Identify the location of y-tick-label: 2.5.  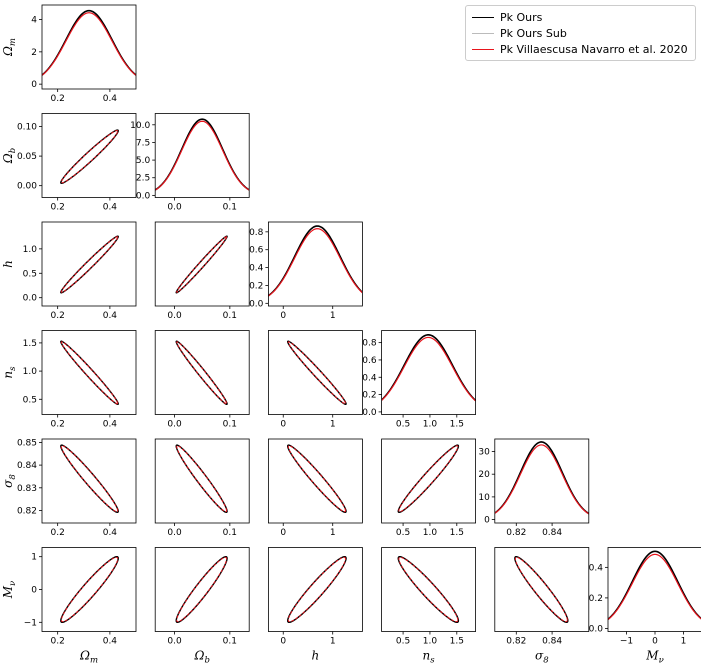
(143, 179).